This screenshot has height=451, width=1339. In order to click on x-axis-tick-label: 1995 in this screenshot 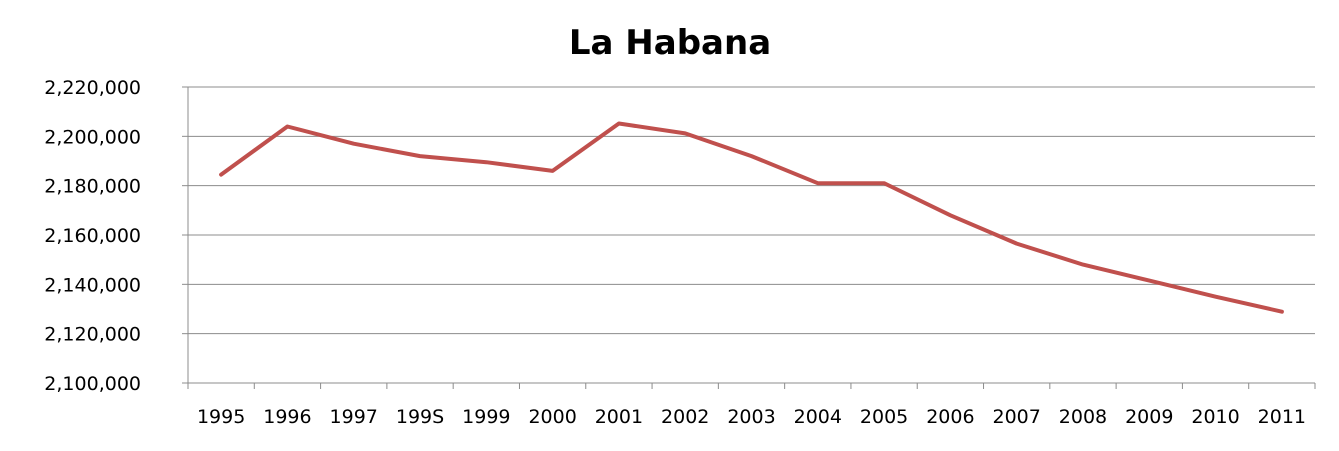, I will do `click(221, 417)`.